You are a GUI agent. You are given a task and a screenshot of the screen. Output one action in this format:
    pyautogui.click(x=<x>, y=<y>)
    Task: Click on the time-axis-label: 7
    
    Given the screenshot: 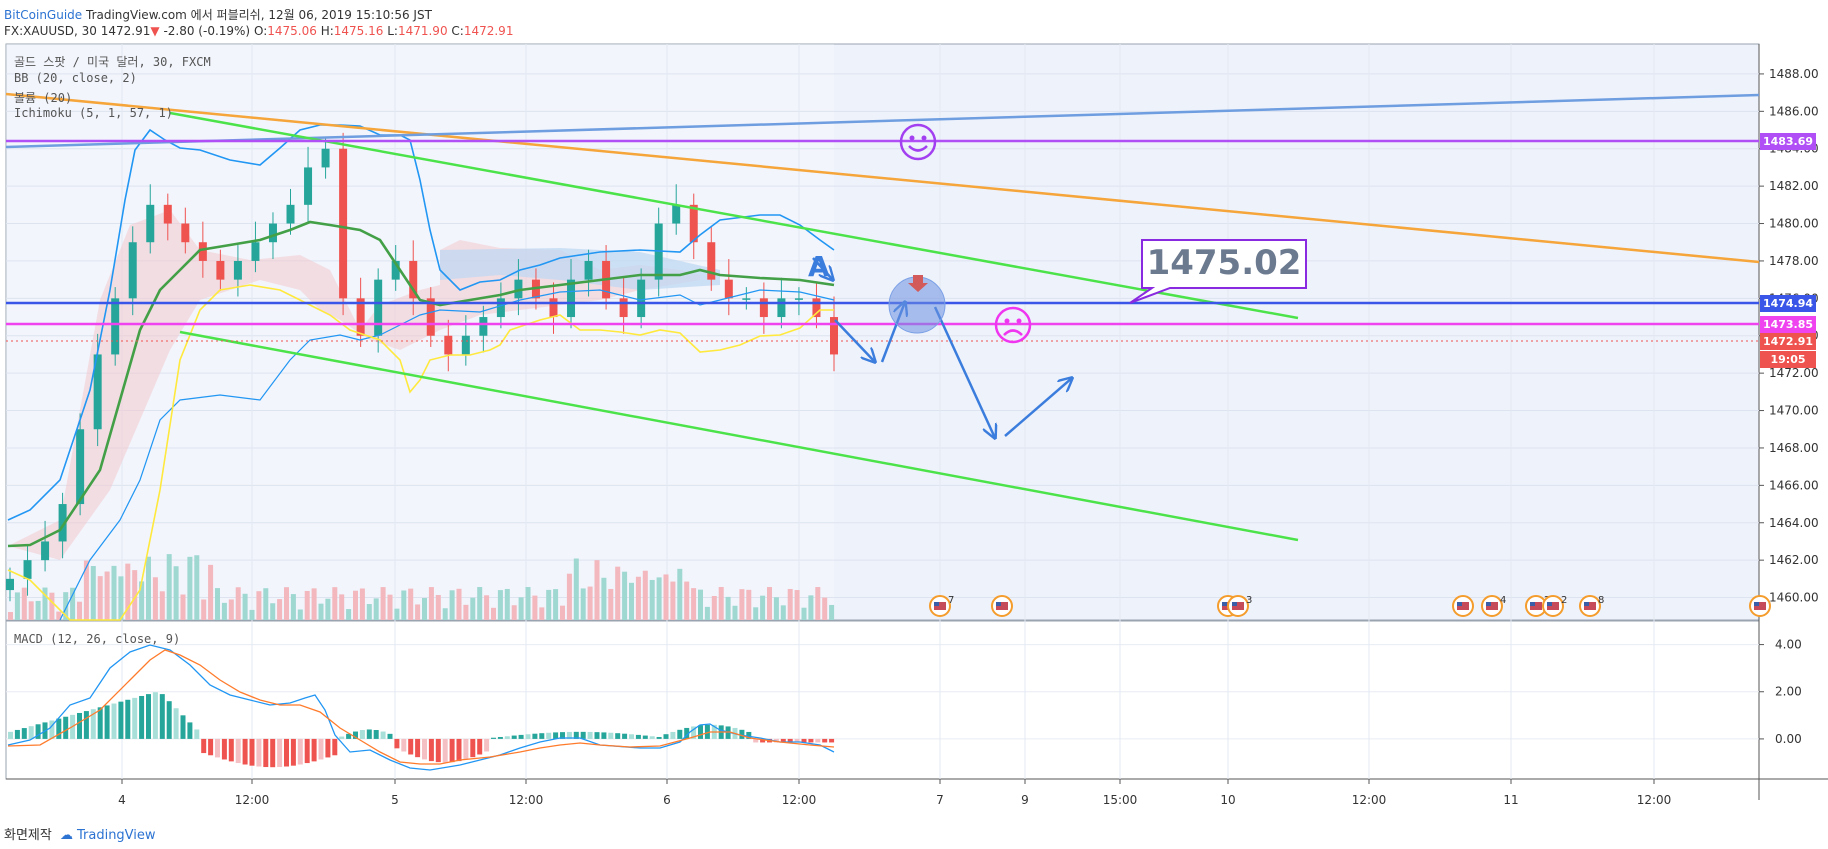 What is the action you would take?
    pyautogui.click(x=940, y=800)
    